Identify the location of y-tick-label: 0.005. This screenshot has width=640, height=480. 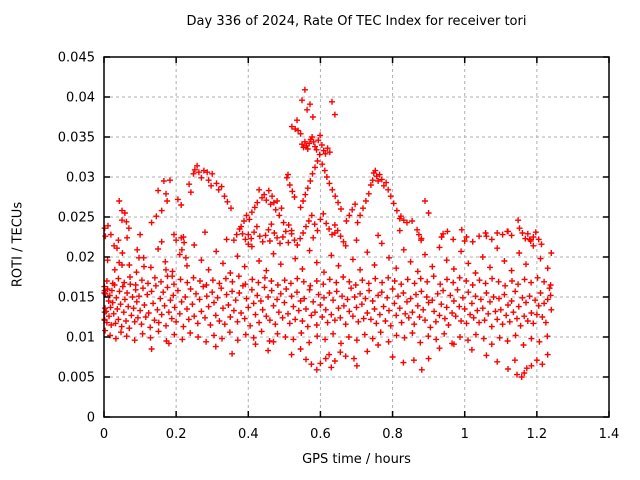
(76, 378).